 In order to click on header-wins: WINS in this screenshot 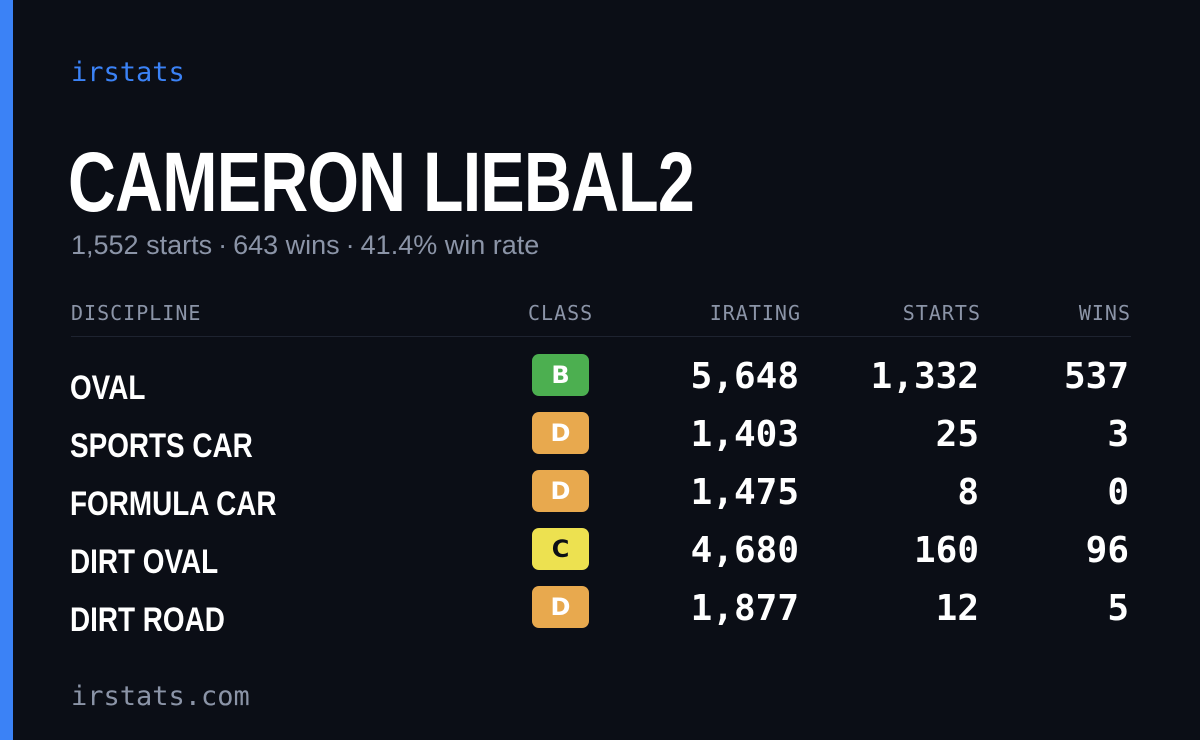, I will do `click(1104, 313)`.